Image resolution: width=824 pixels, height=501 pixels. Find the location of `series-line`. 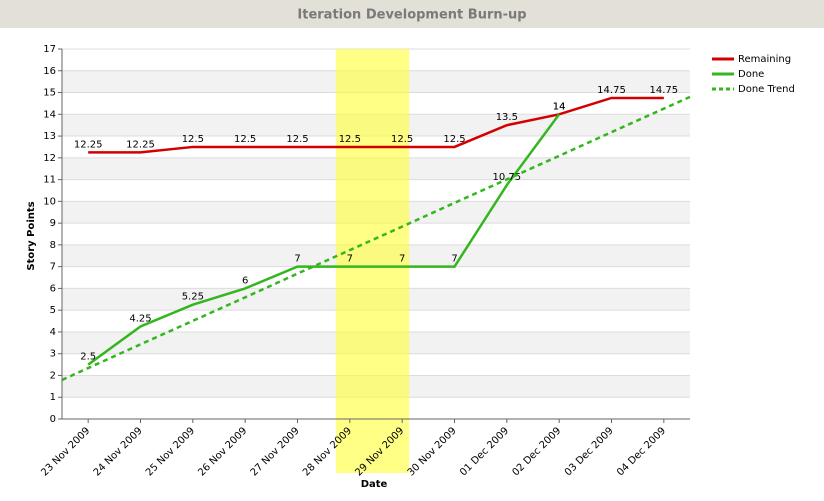

series-line is located at coordinates (376, 125).